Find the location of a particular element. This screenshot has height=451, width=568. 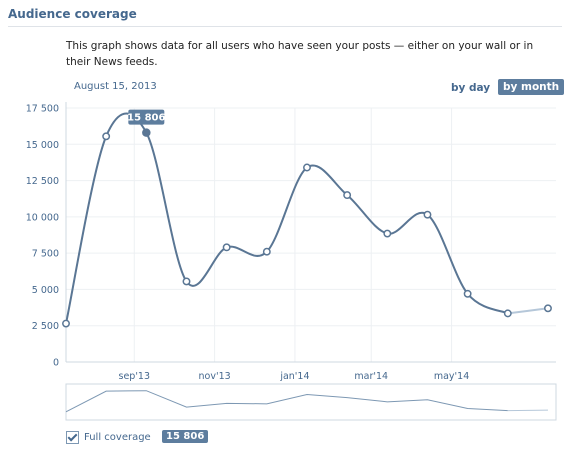

projected-line is located at coordinates (528, 311).